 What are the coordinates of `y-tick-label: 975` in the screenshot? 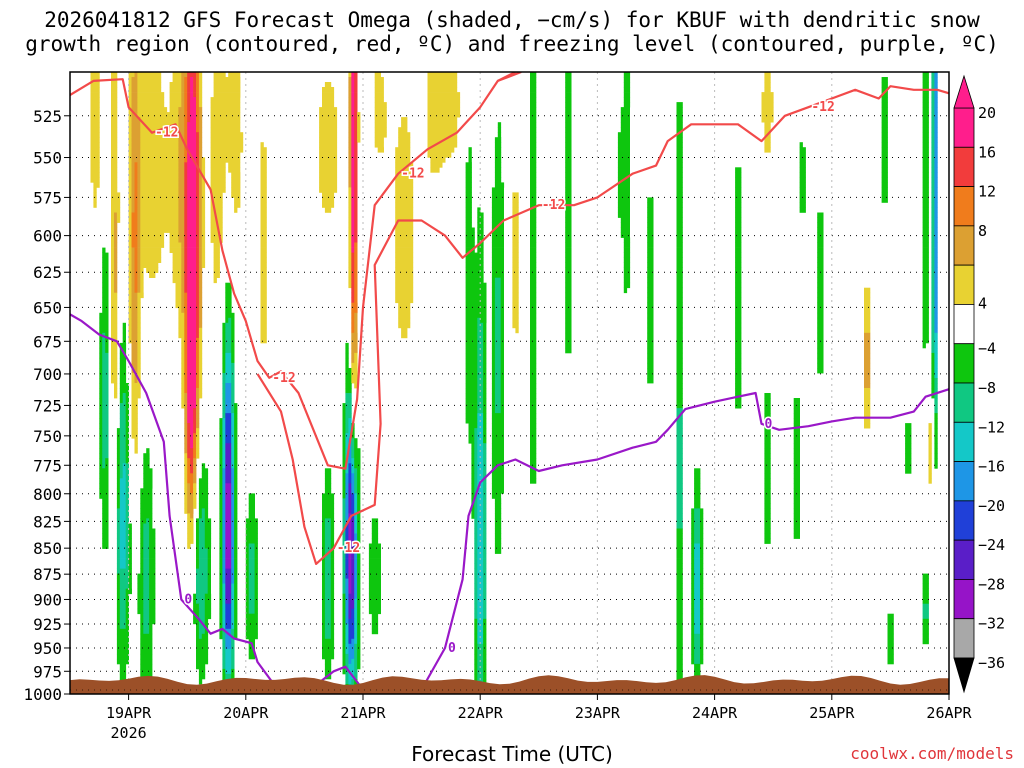 It's located at (47, 671).